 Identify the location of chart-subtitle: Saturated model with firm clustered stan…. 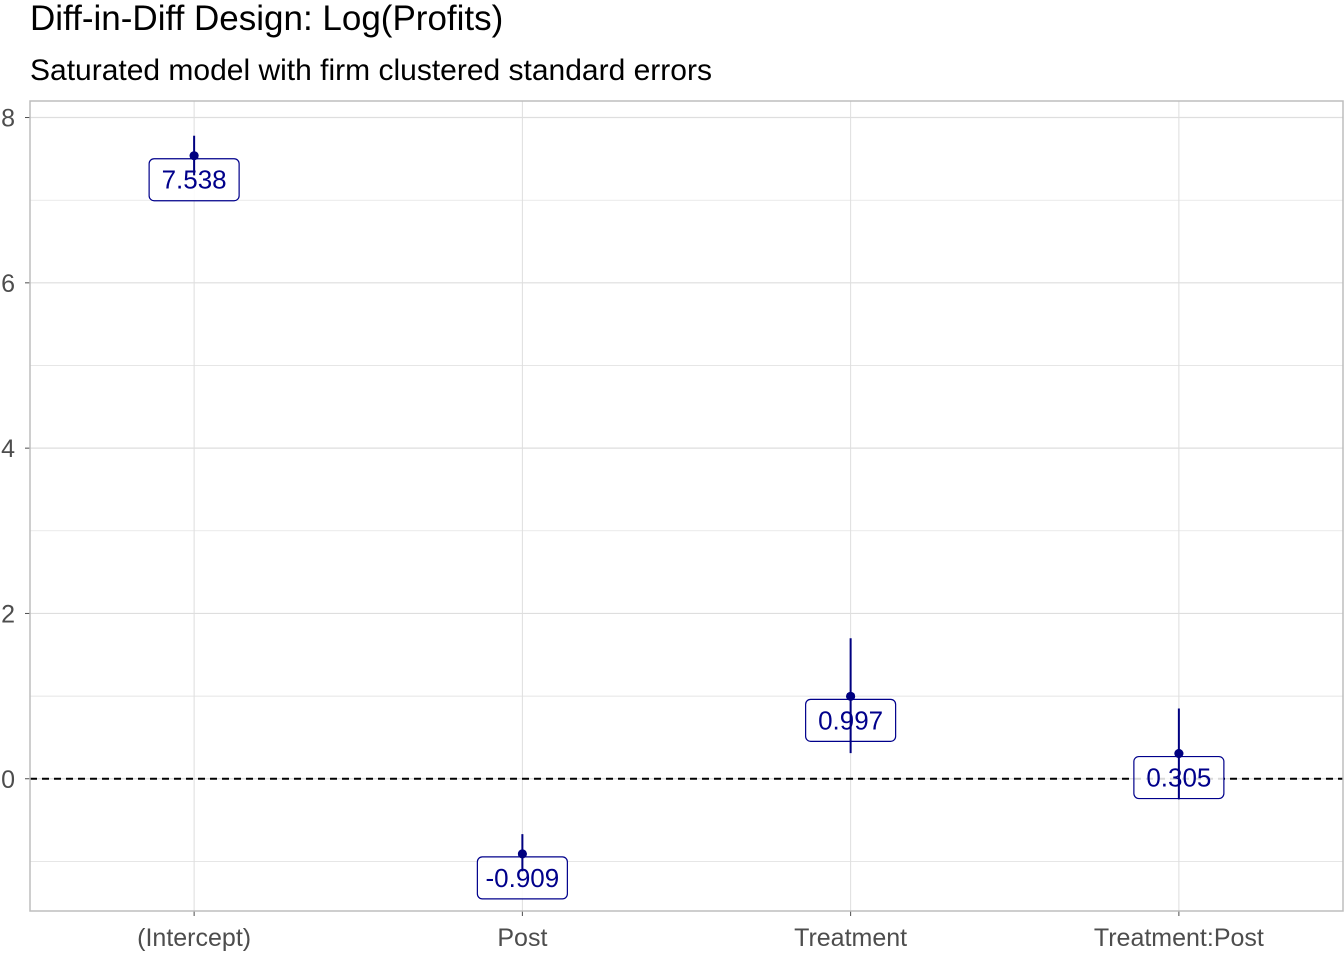
(371, 70).